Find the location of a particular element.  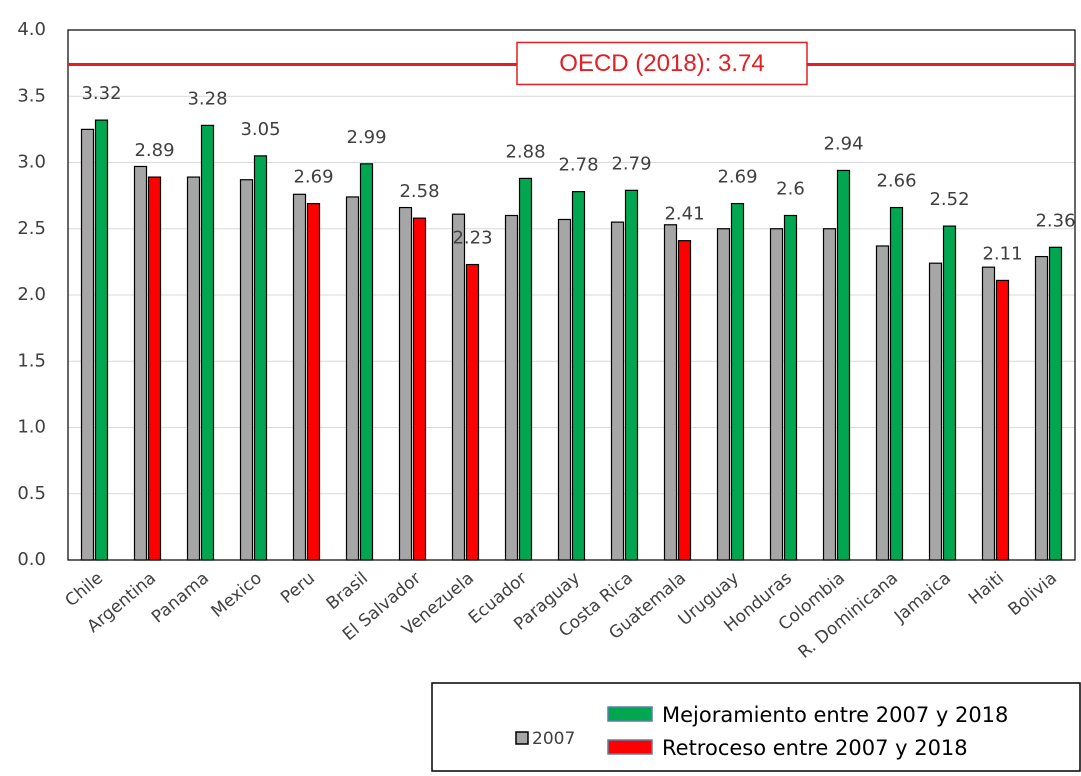

x-tick-label: Peru is located at coordinates (298, 588).